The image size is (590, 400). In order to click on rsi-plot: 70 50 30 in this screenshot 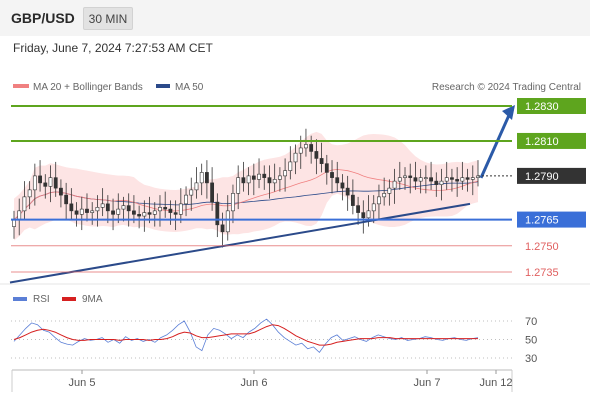, I will do `click(274, 340)`.